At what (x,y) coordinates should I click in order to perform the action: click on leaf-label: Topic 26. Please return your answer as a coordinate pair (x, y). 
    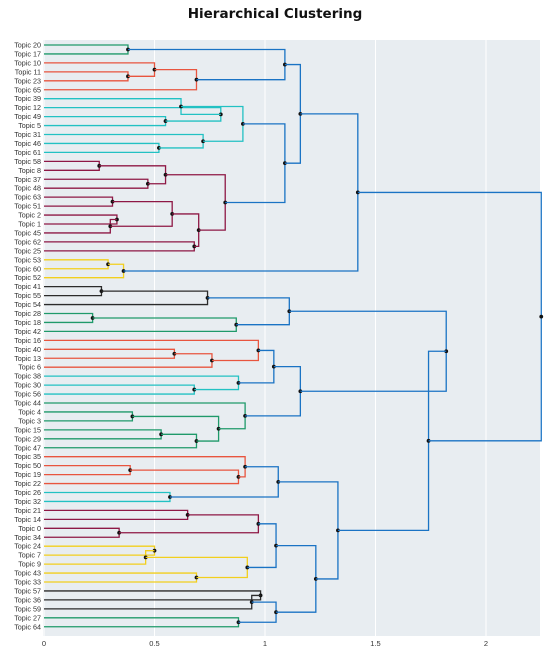
    Looking at the image, I should click on (27, 492).